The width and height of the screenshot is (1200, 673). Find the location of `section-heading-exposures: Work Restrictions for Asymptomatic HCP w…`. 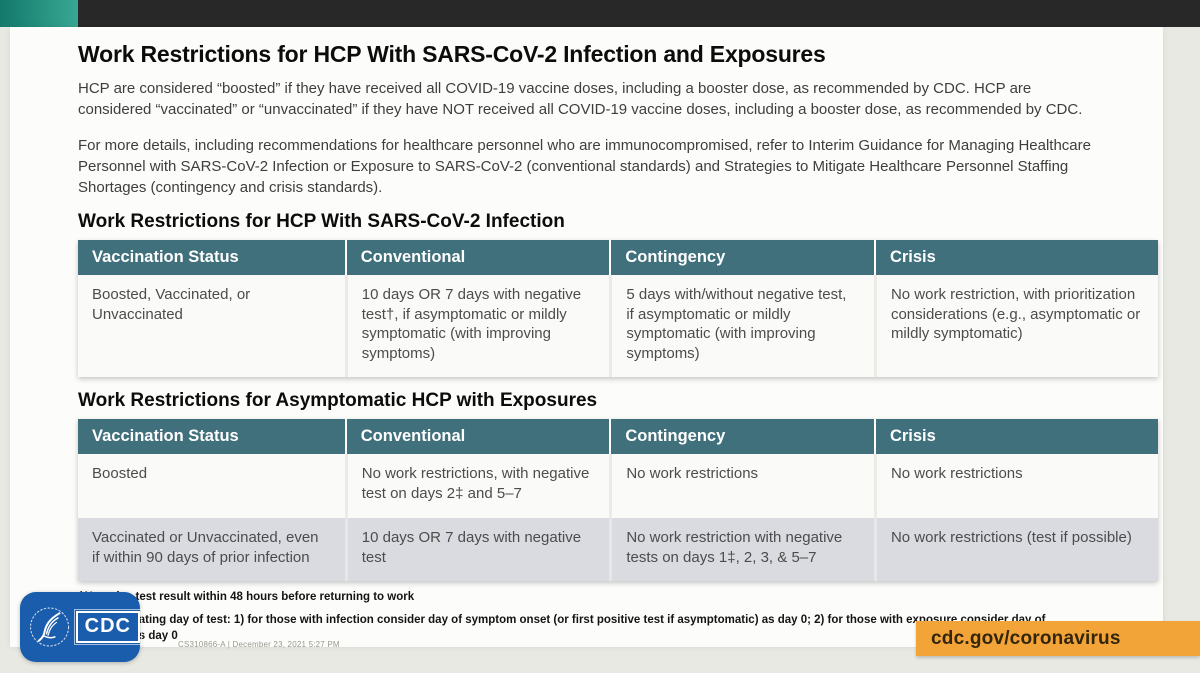

section-heading-exposures: Work Restrictions for Asymptomatic HCP w… is located at coordinates (338, 401).